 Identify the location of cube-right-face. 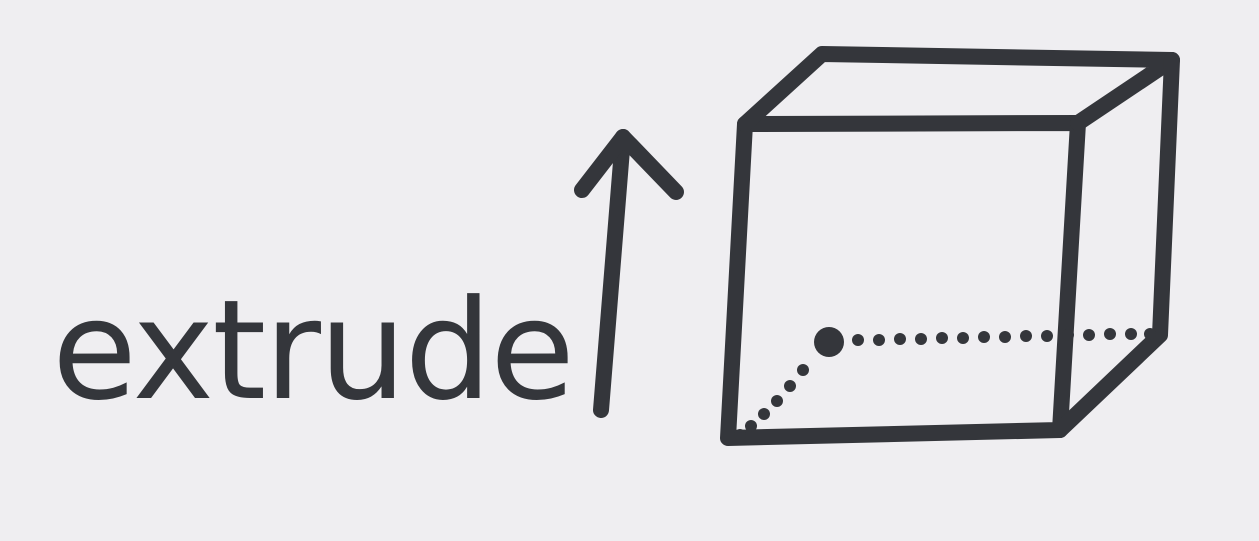
(1116, 245).